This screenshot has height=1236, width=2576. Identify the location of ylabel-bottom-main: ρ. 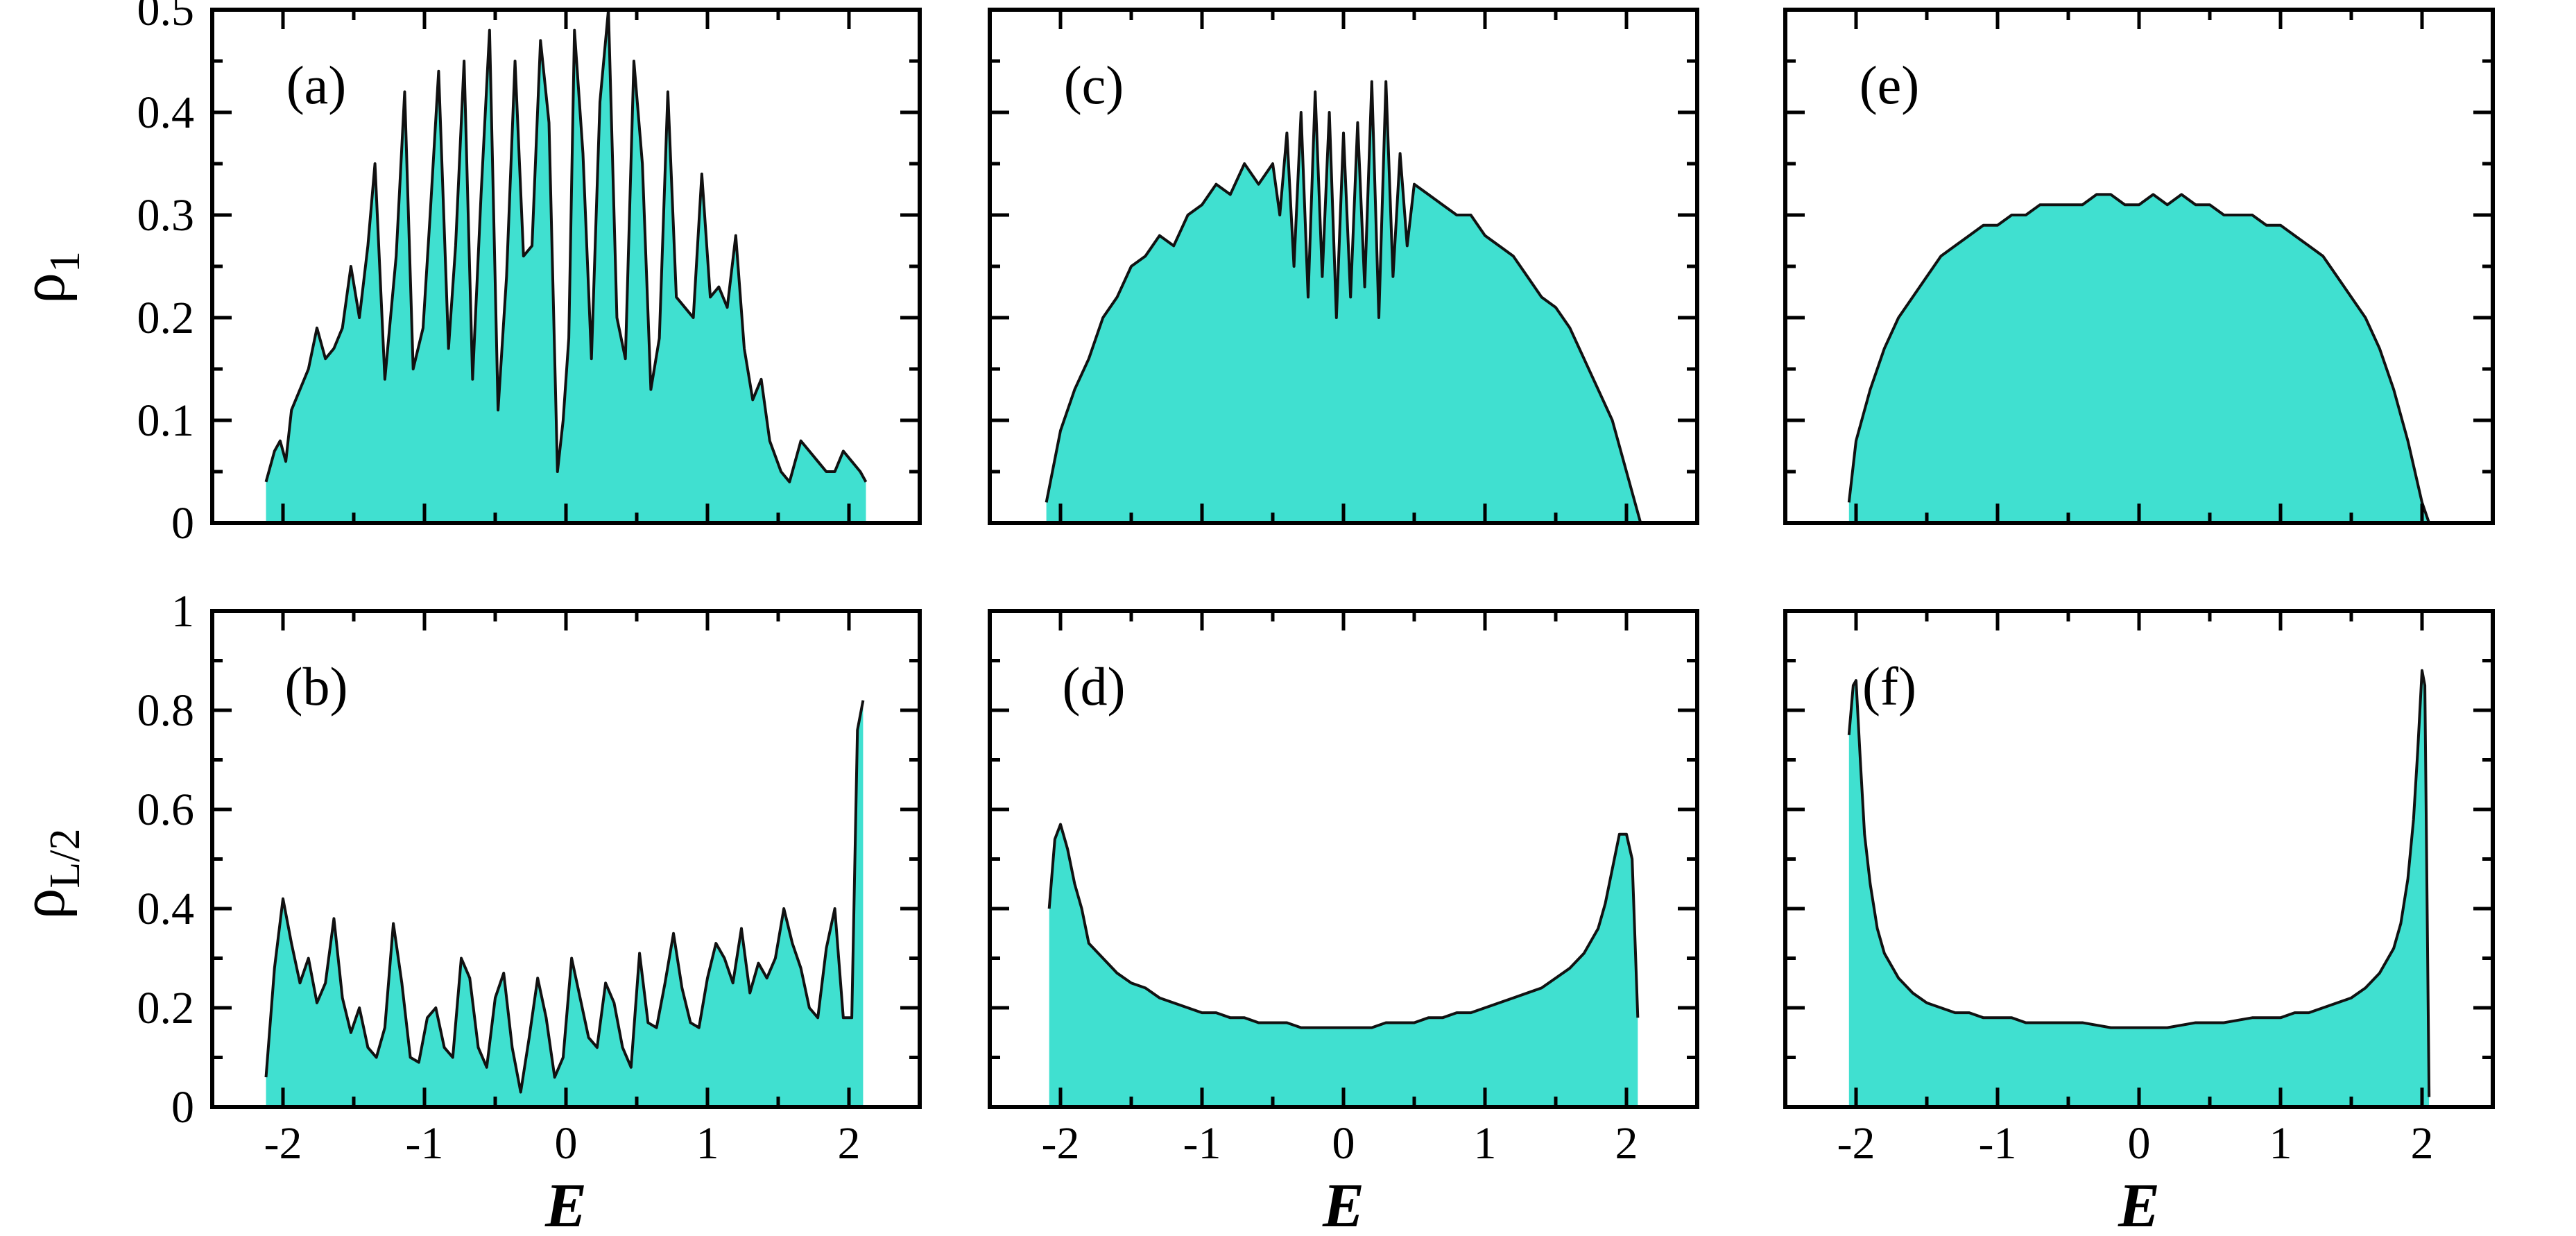
(43, 904).